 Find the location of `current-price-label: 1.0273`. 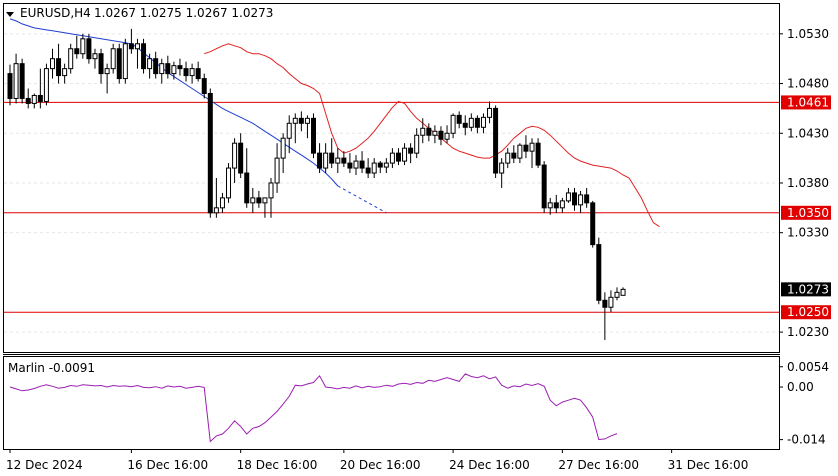

current-price-label: 1.0273 is located at coordinates (808, 289).